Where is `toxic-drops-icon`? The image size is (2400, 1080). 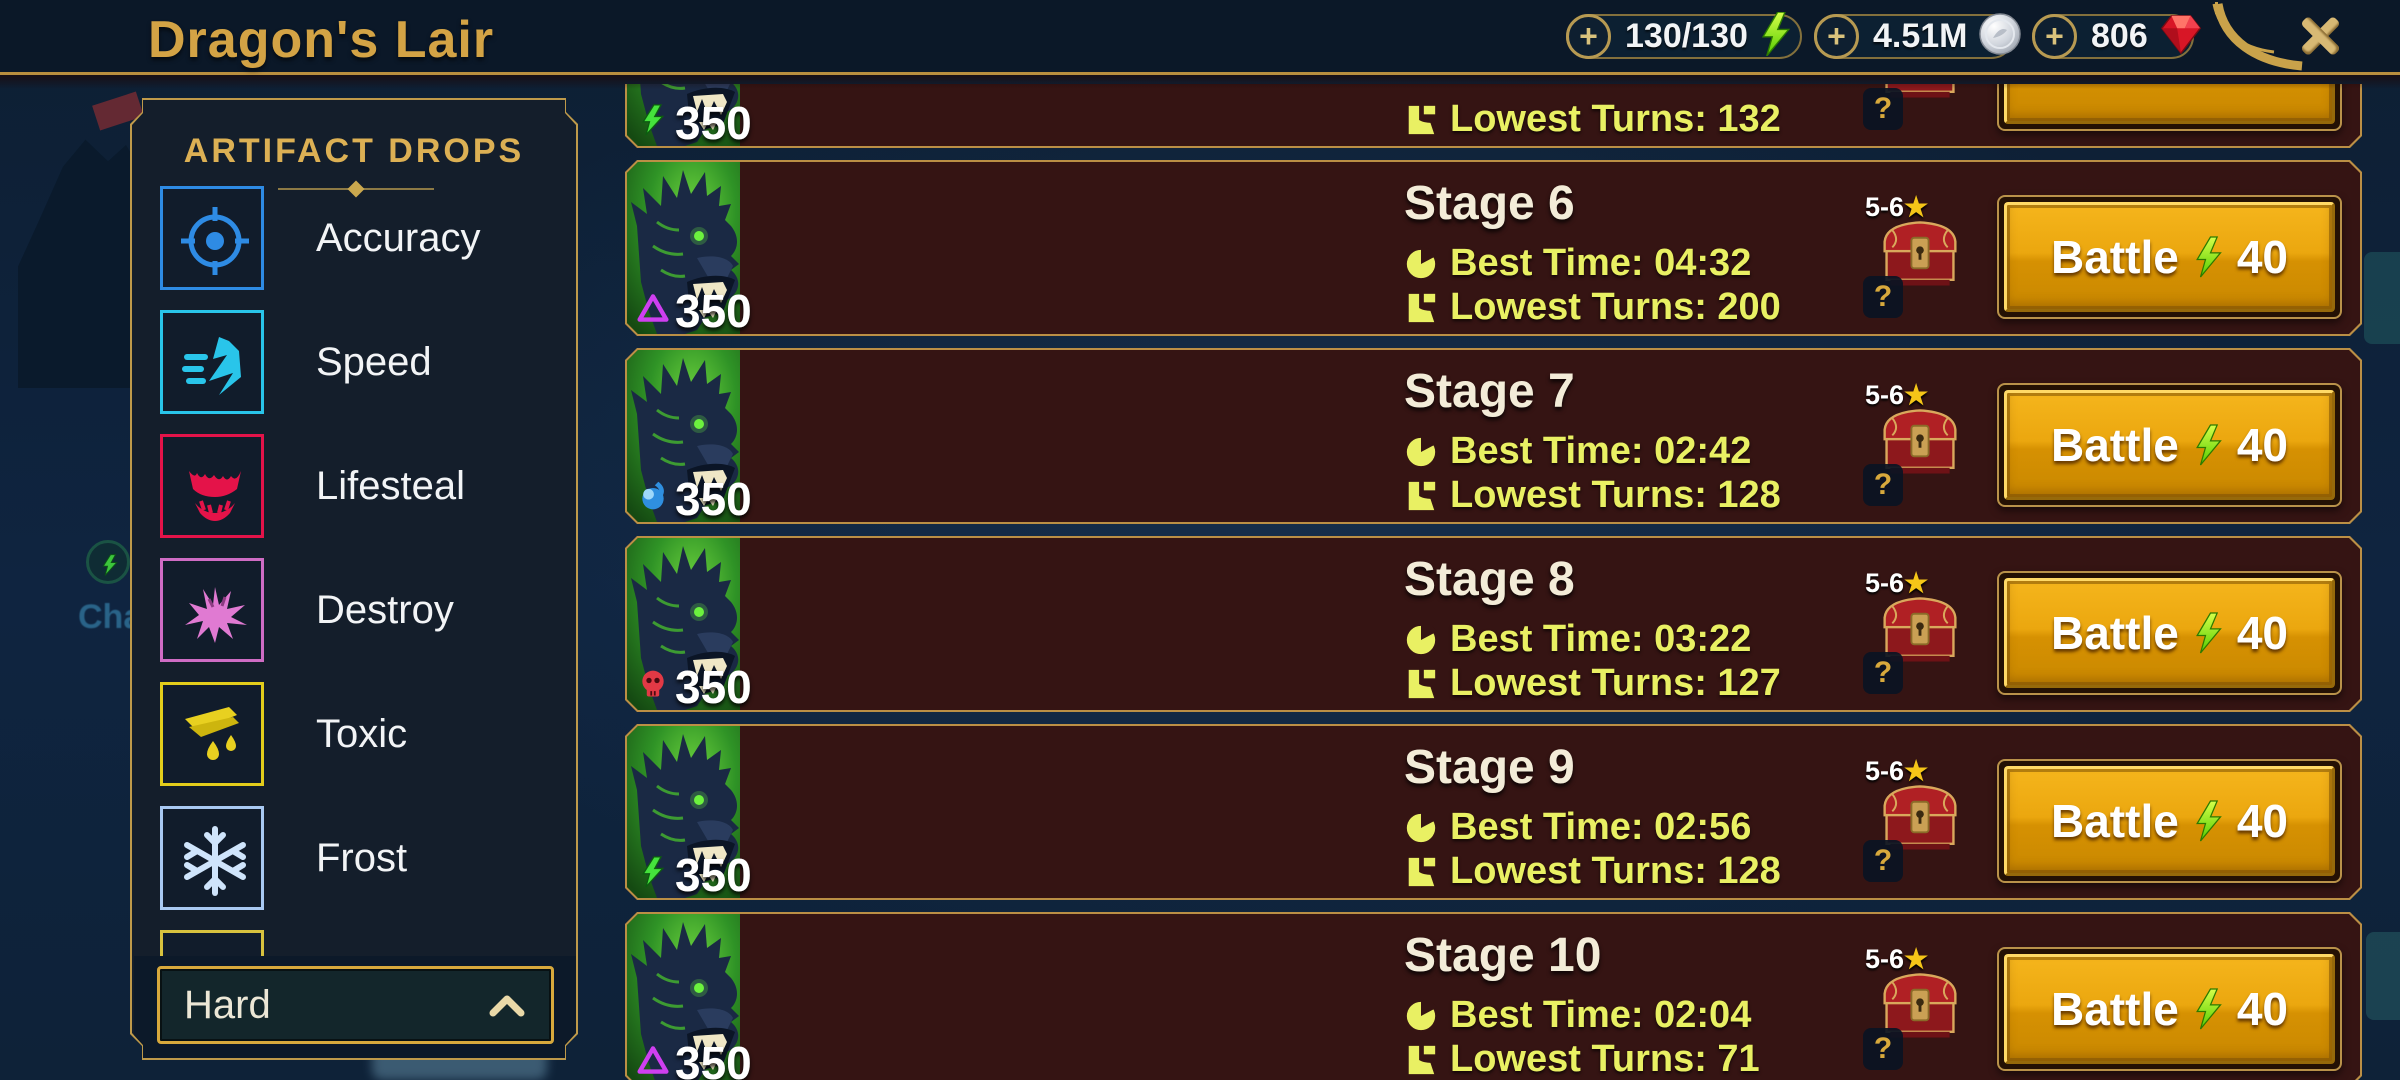
toxic-drops-icon is located at coordinates (212, 734).